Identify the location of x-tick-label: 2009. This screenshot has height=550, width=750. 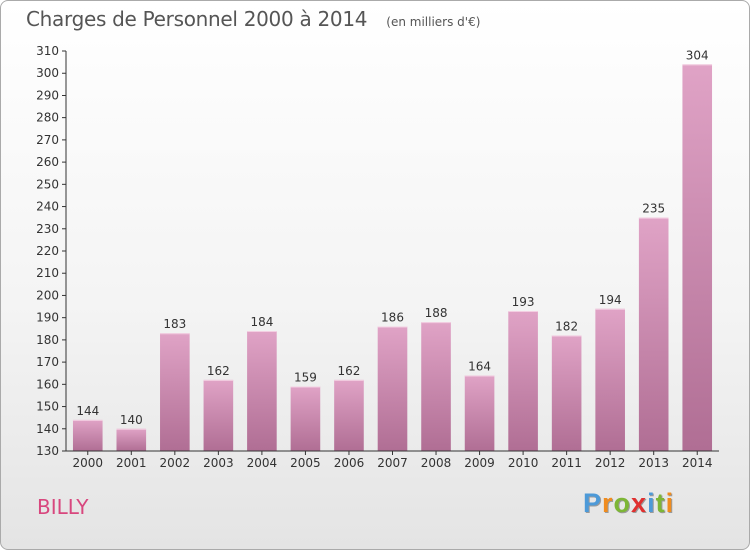
(479, 463).